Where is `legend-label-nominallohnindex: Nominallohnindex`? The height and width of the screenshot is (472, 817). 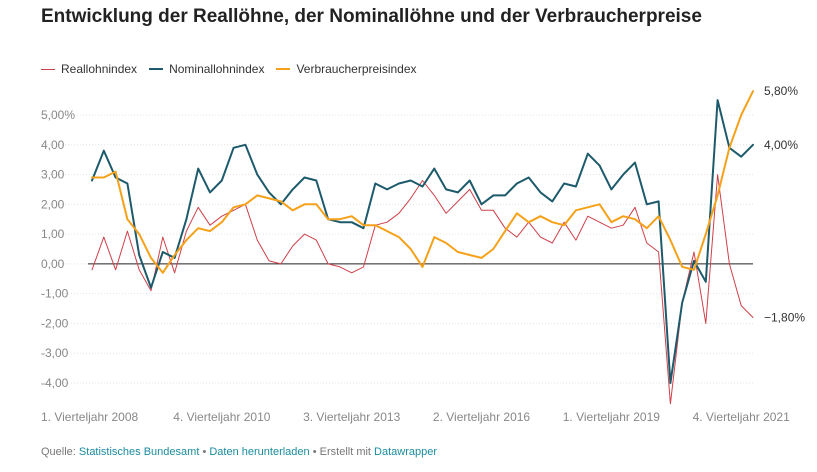
legend-label-nominallohnindex: Nominallohnindex is located at coordinates (217, 69).